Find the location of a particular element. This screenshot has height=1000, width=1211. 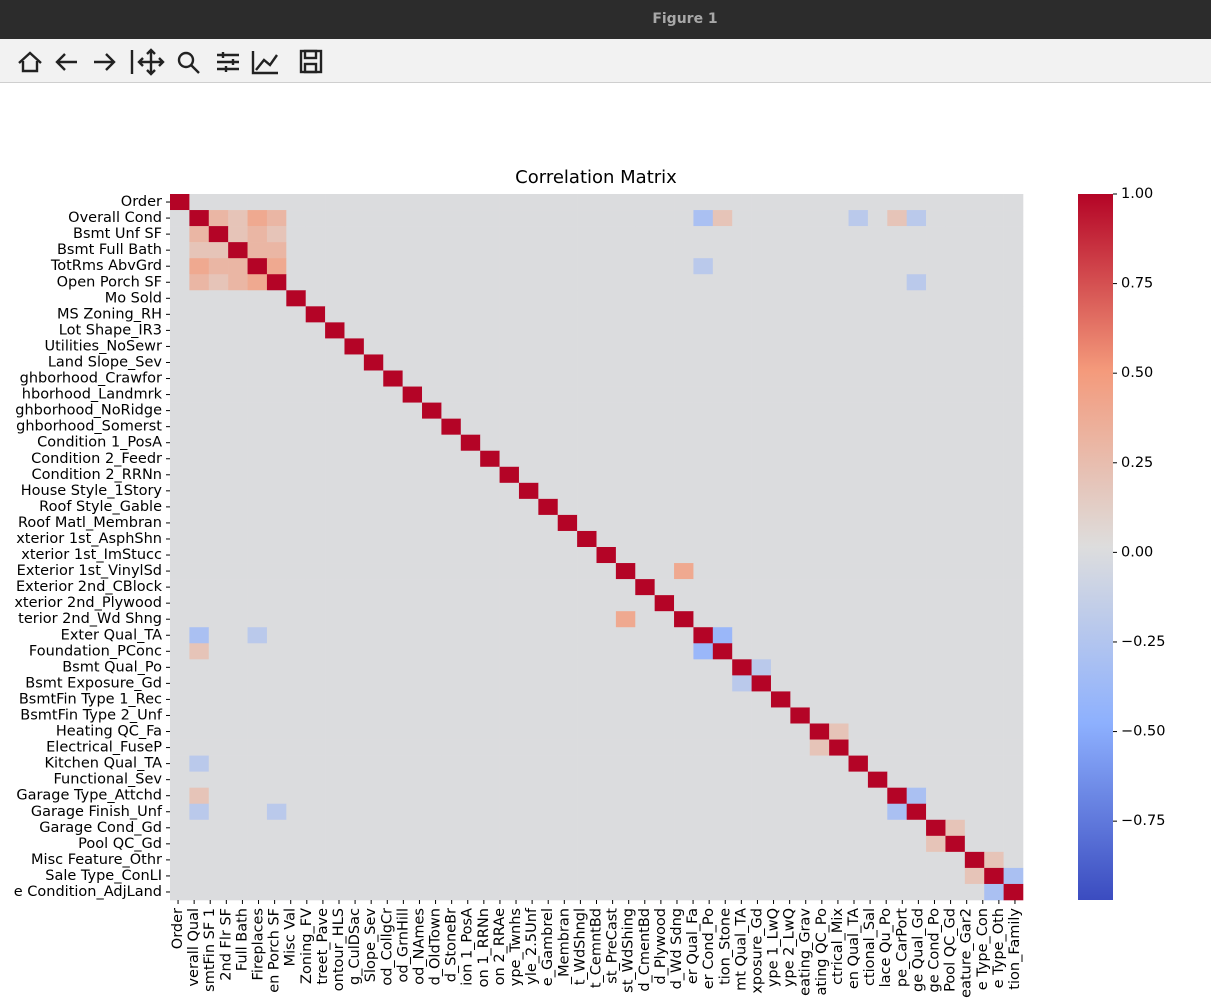

y-tick-label: Exterior 1st_VinylSd is located at coordinates (89, 571).